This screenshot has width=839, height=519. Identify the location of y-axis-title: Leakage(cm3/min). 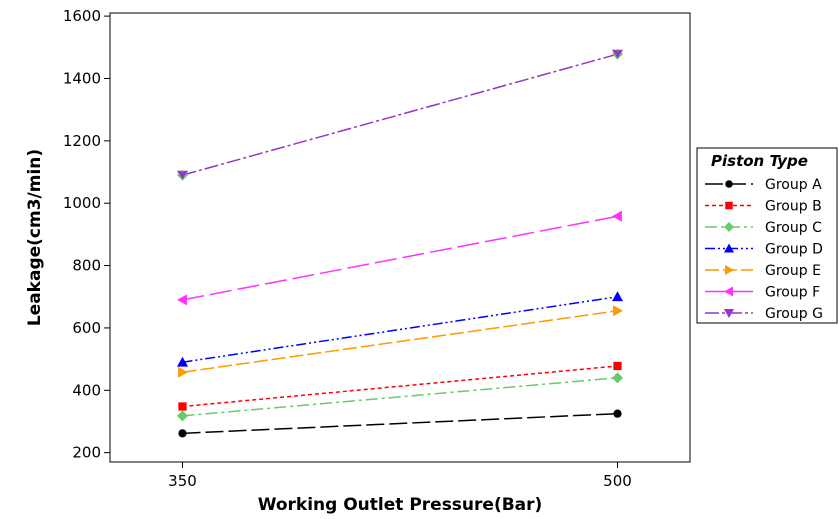
(35, 237).